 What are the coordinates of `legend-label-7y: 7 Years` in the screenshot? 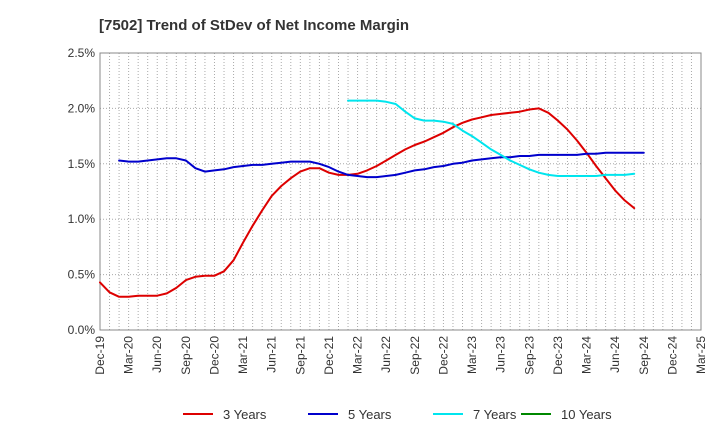 It's located at (495, 414).